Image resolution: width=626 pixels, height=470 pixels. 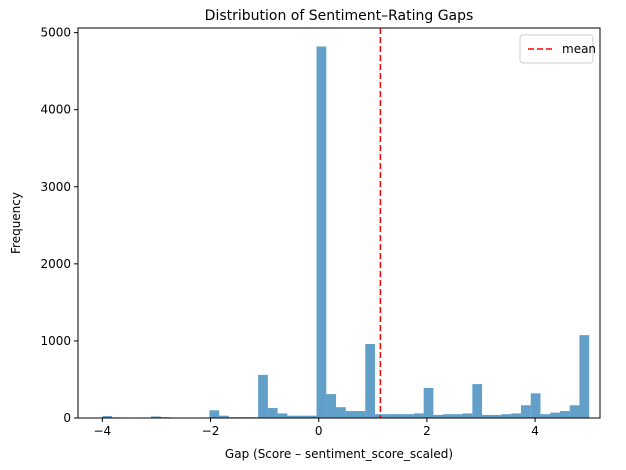 What do you see at coordinates (211, 431) in the screenshot?
I see `x-tick-label: −2` at bounding box center [211, 431].